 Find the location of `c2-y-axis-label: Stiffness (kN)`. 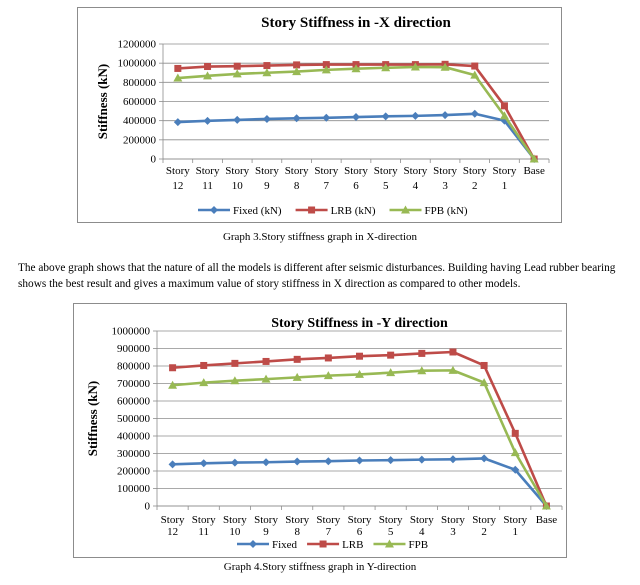

c2-y-axis-label: Stiffness (kN) is located at coordinates (92, 418).